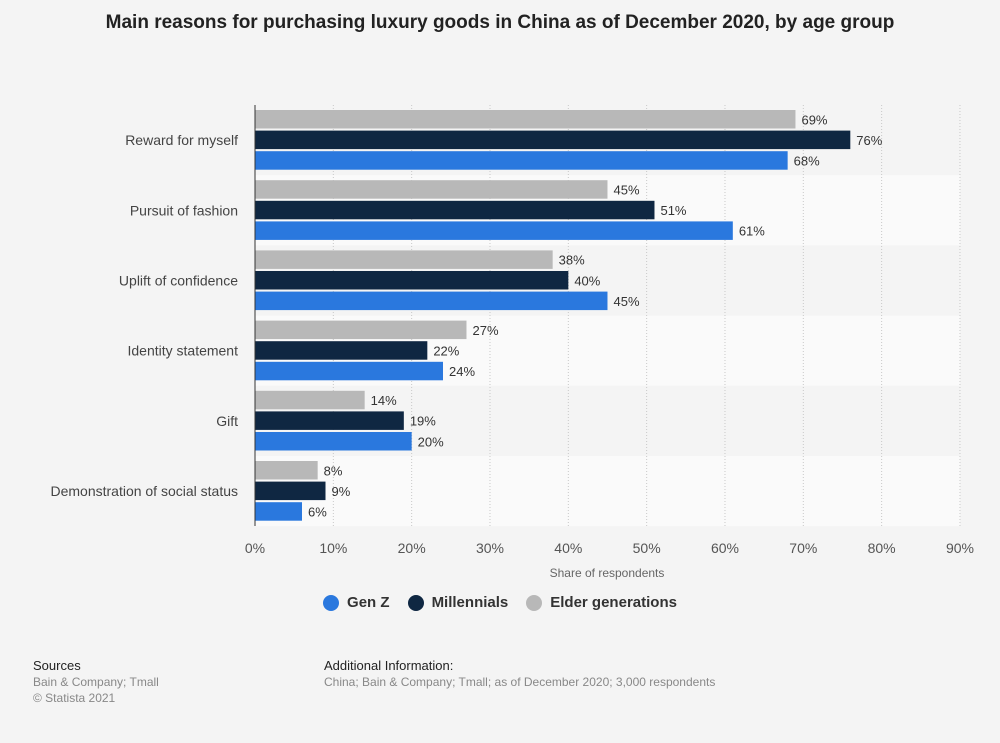 This screenshot has width=1000, height=743. I want to click on x-tick-label: 0%, so click(255, 548).